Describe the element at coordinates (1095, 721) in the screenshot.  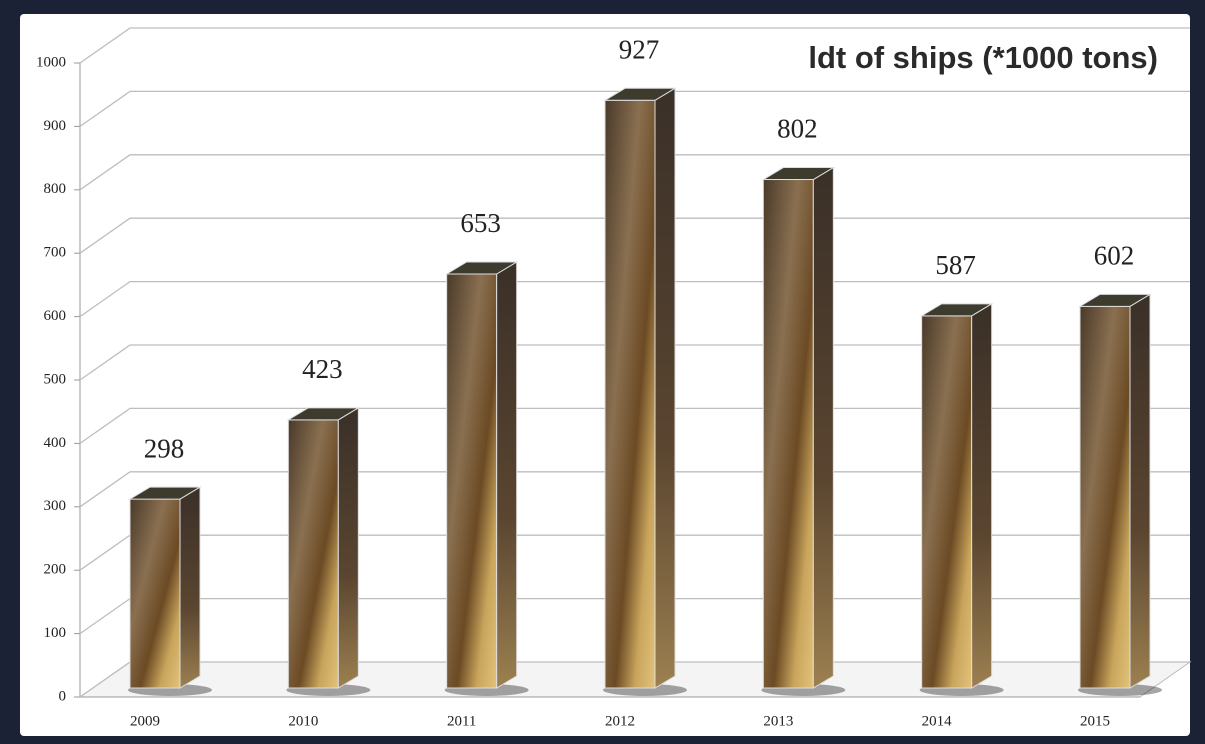
I see `x-tick-label: 2015` at that location.